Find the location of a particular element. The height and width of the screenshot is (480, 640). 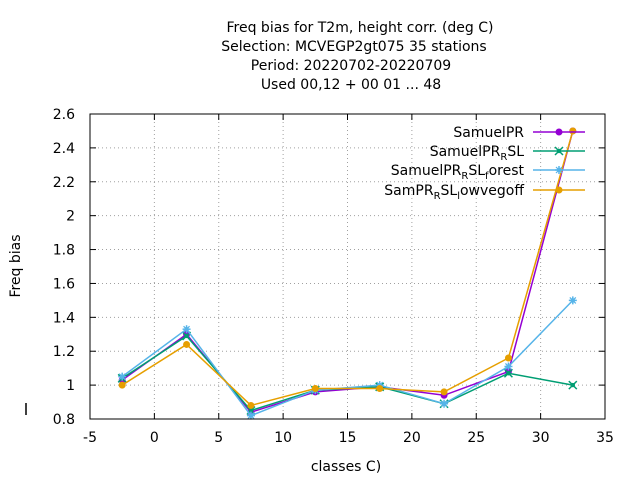

y-tick-label: 1.2 is located at coordinates (64, 352).